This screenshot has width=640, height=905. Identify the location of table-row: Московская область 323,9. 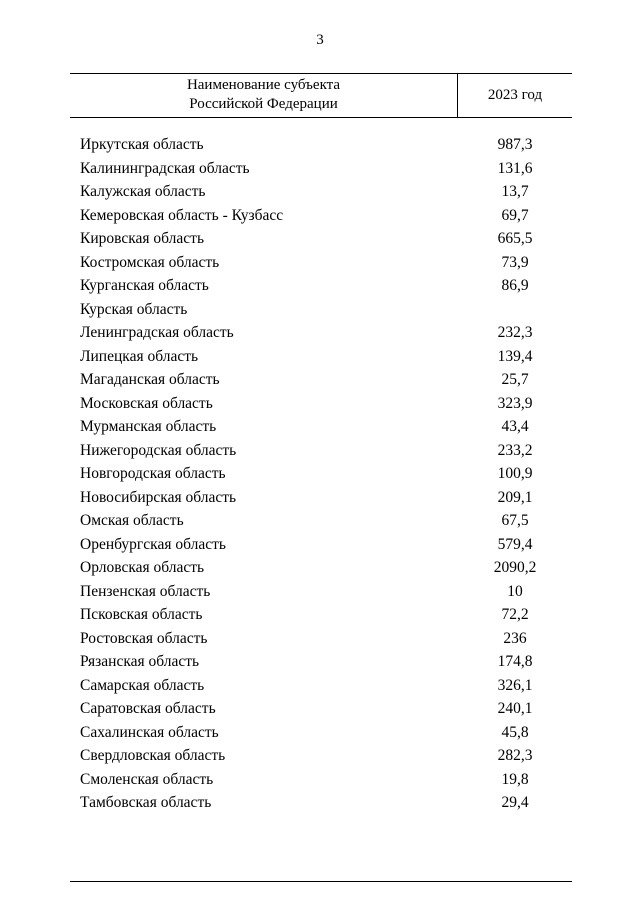
(321, 404).